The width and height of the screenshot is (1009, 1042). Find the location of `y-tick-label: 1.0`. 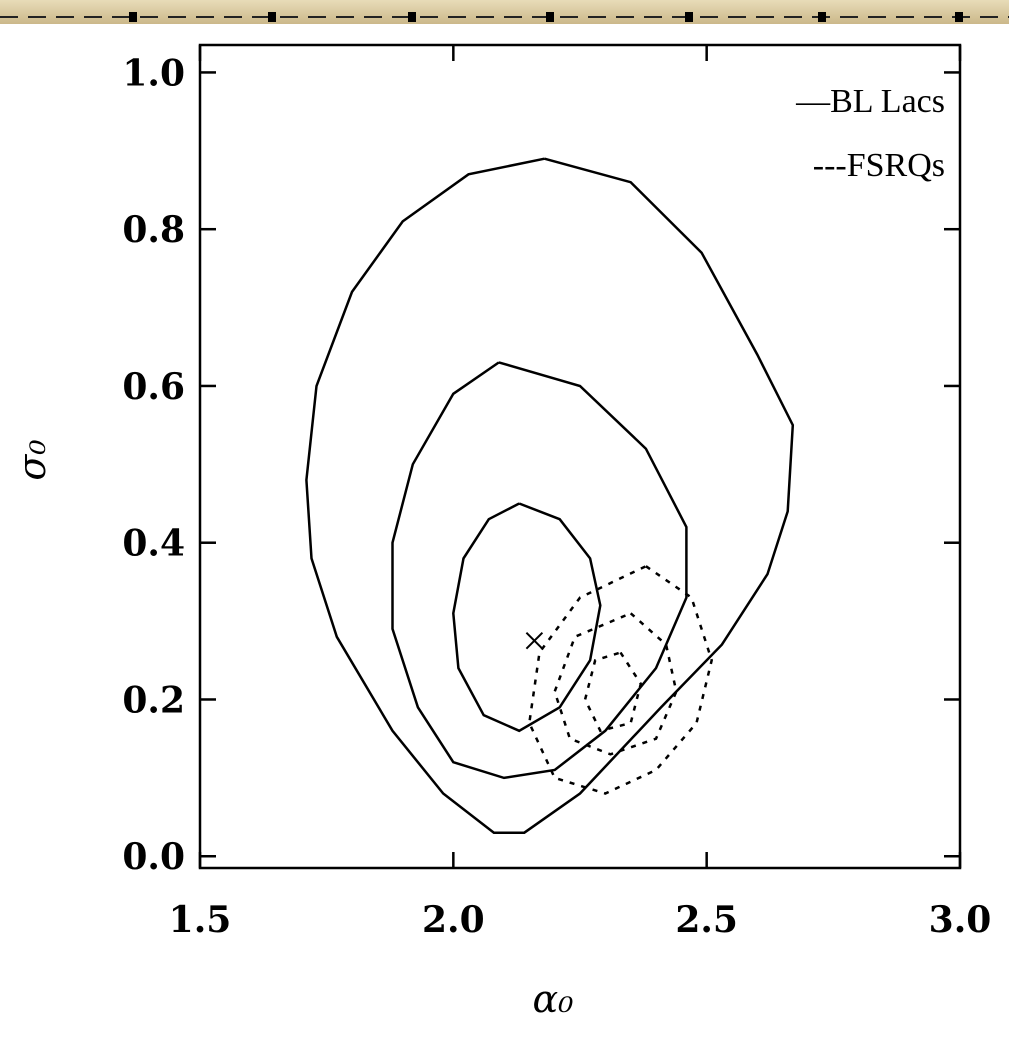

y-tick-label: 1.0 is located at coordinates (153, 73).